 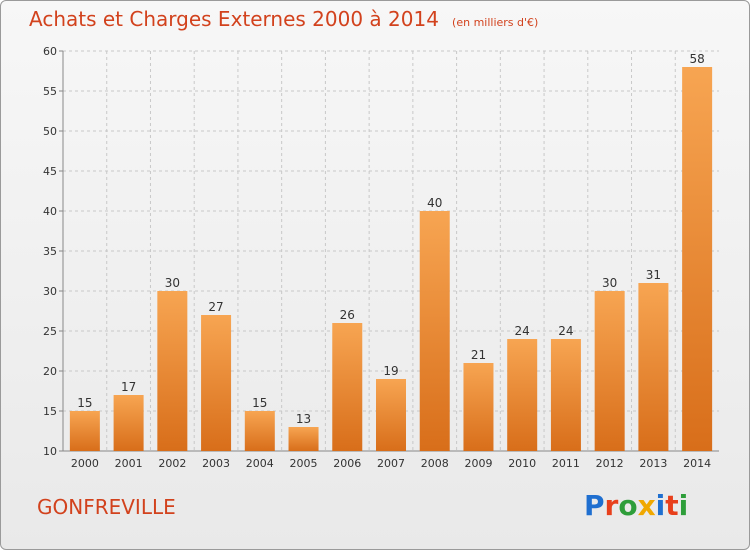 What do you see at coordinates (610, 463) in the screenshot?
I see `x-tick-label: 2012` at bounding box center [610, 463].